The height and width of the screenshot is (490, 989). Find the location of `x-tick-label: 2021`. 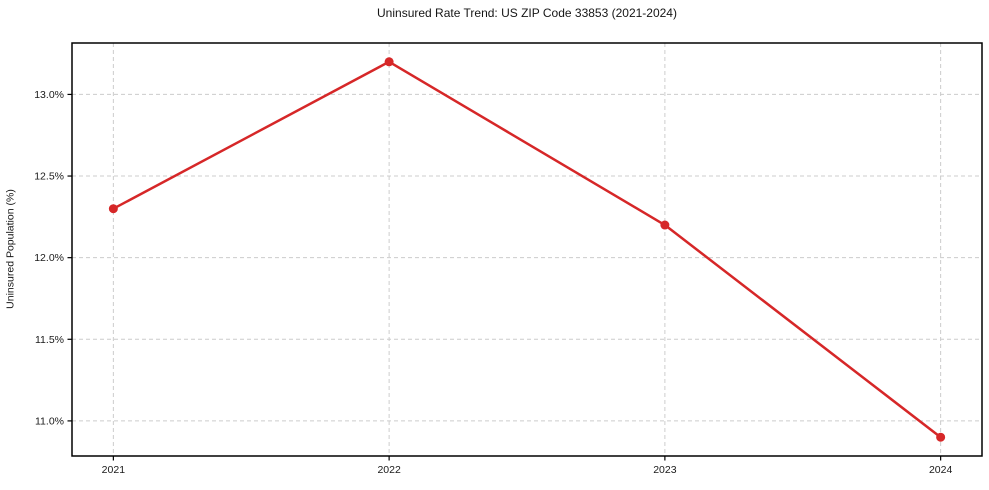

x-tick-label: 2021 is located at coordinates (114, 470).